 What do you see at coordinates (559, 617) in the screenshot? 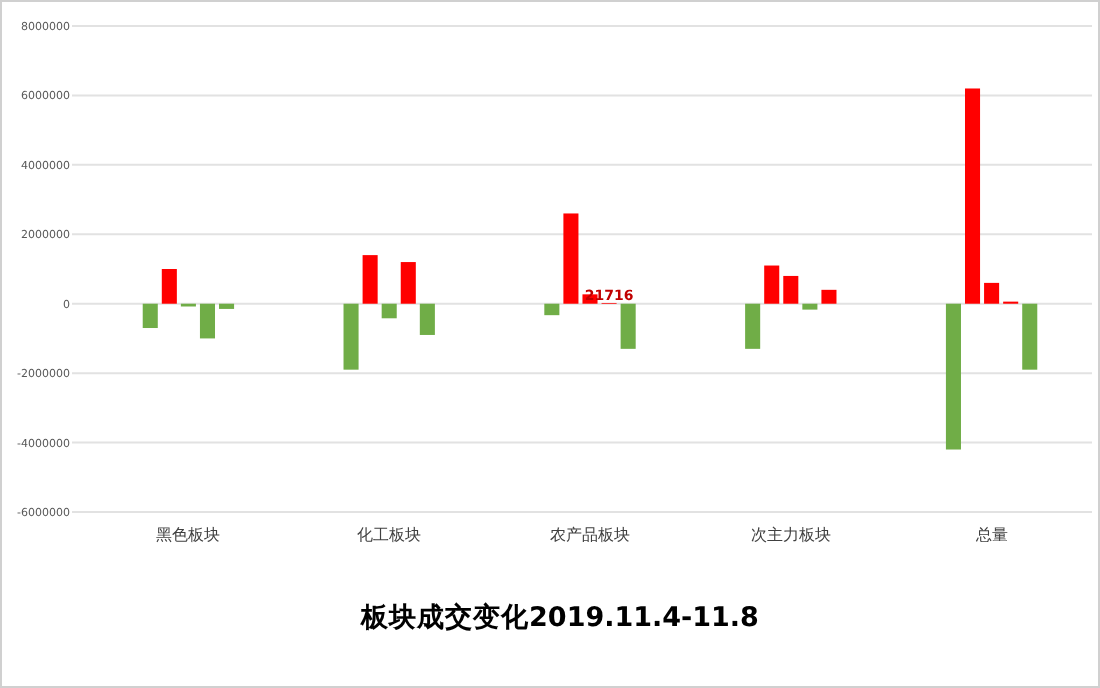
I see `text: 板块成交变化2019.11.4-11.8` at bounding box center [559, 617].